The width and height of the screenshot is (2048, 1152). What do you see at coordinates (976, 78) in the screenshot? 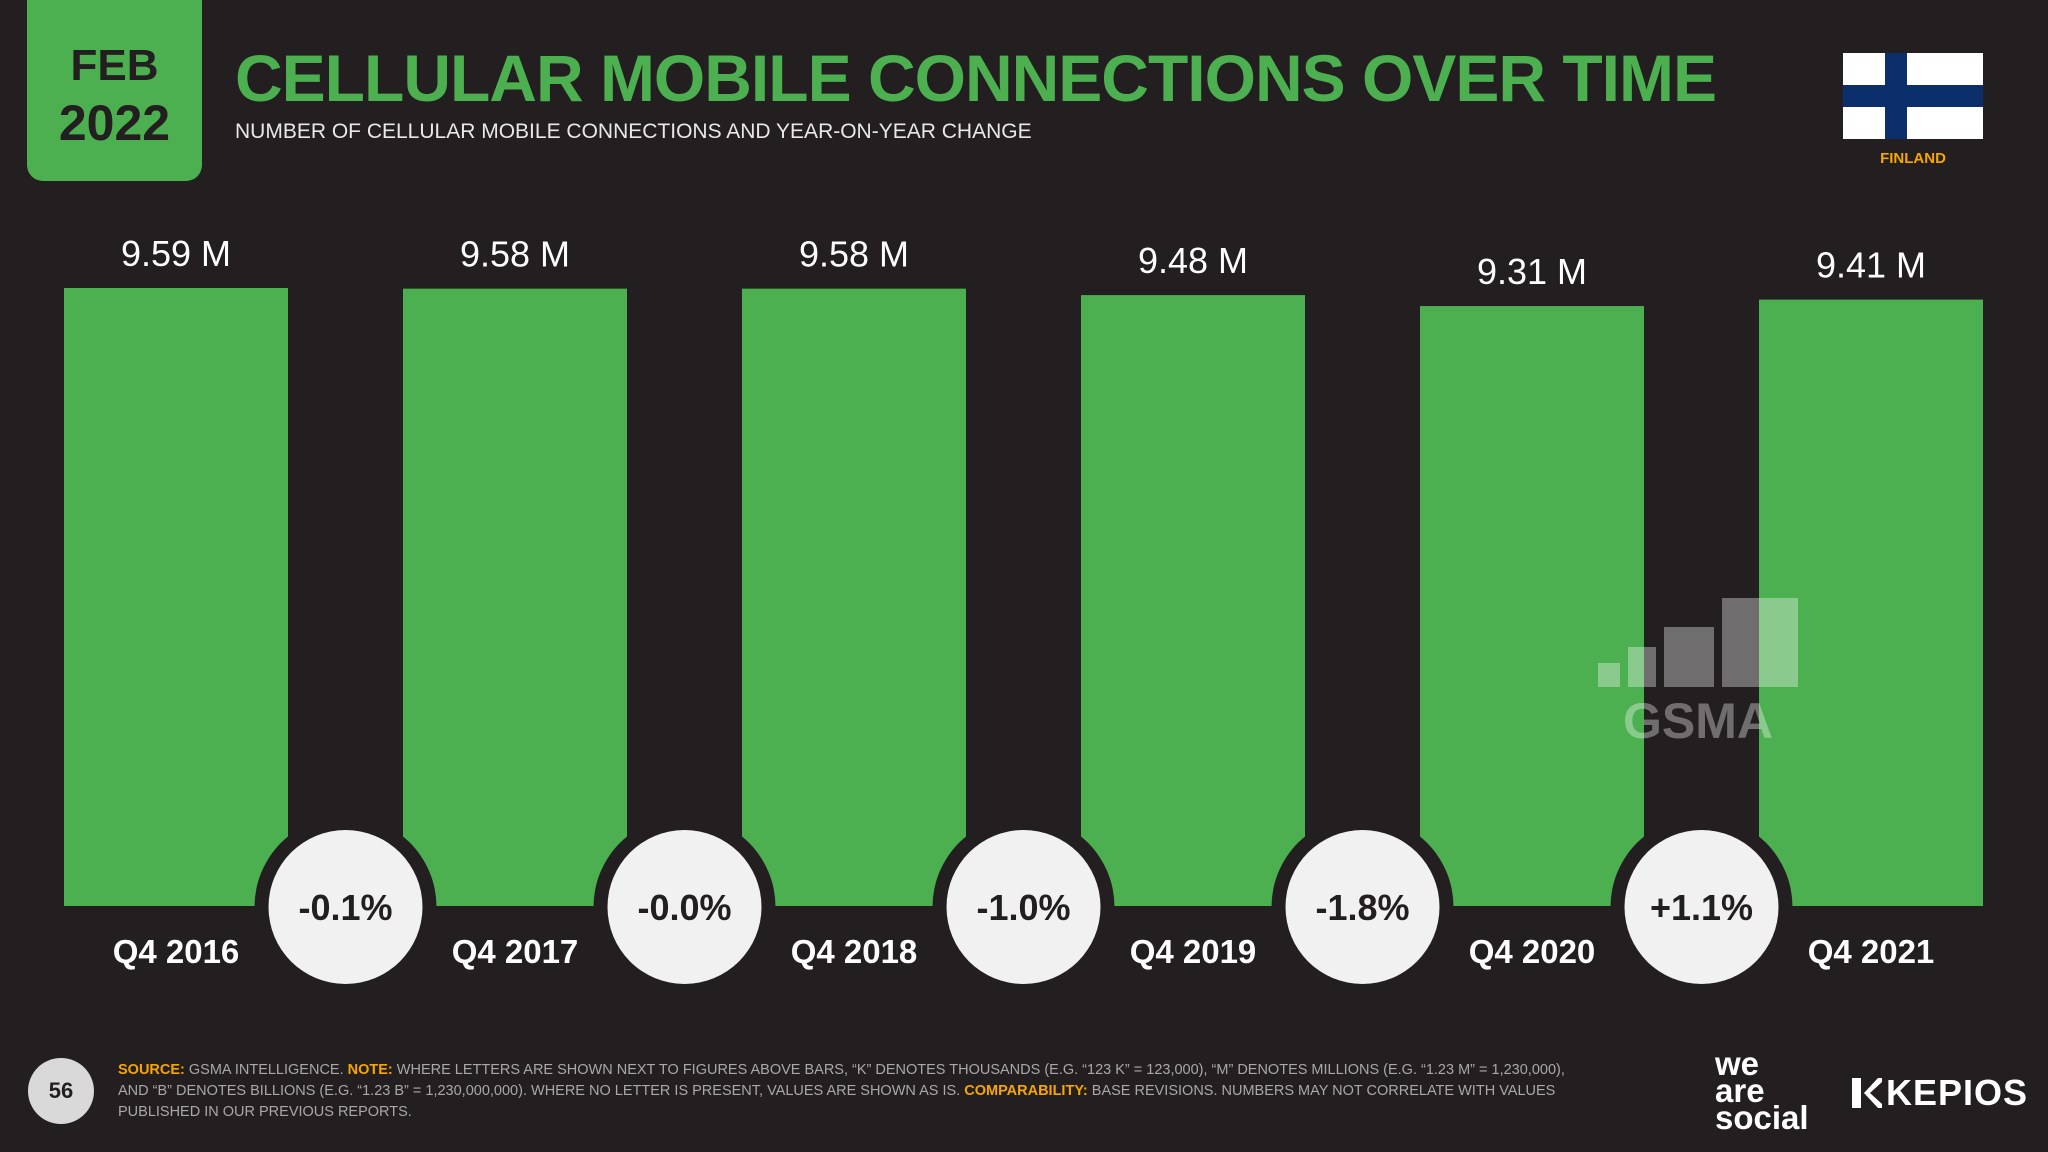
I see `page-title: CELLULAR MOBILE CONNECTIONS OVER TIME` at bounding box center [976, 78].